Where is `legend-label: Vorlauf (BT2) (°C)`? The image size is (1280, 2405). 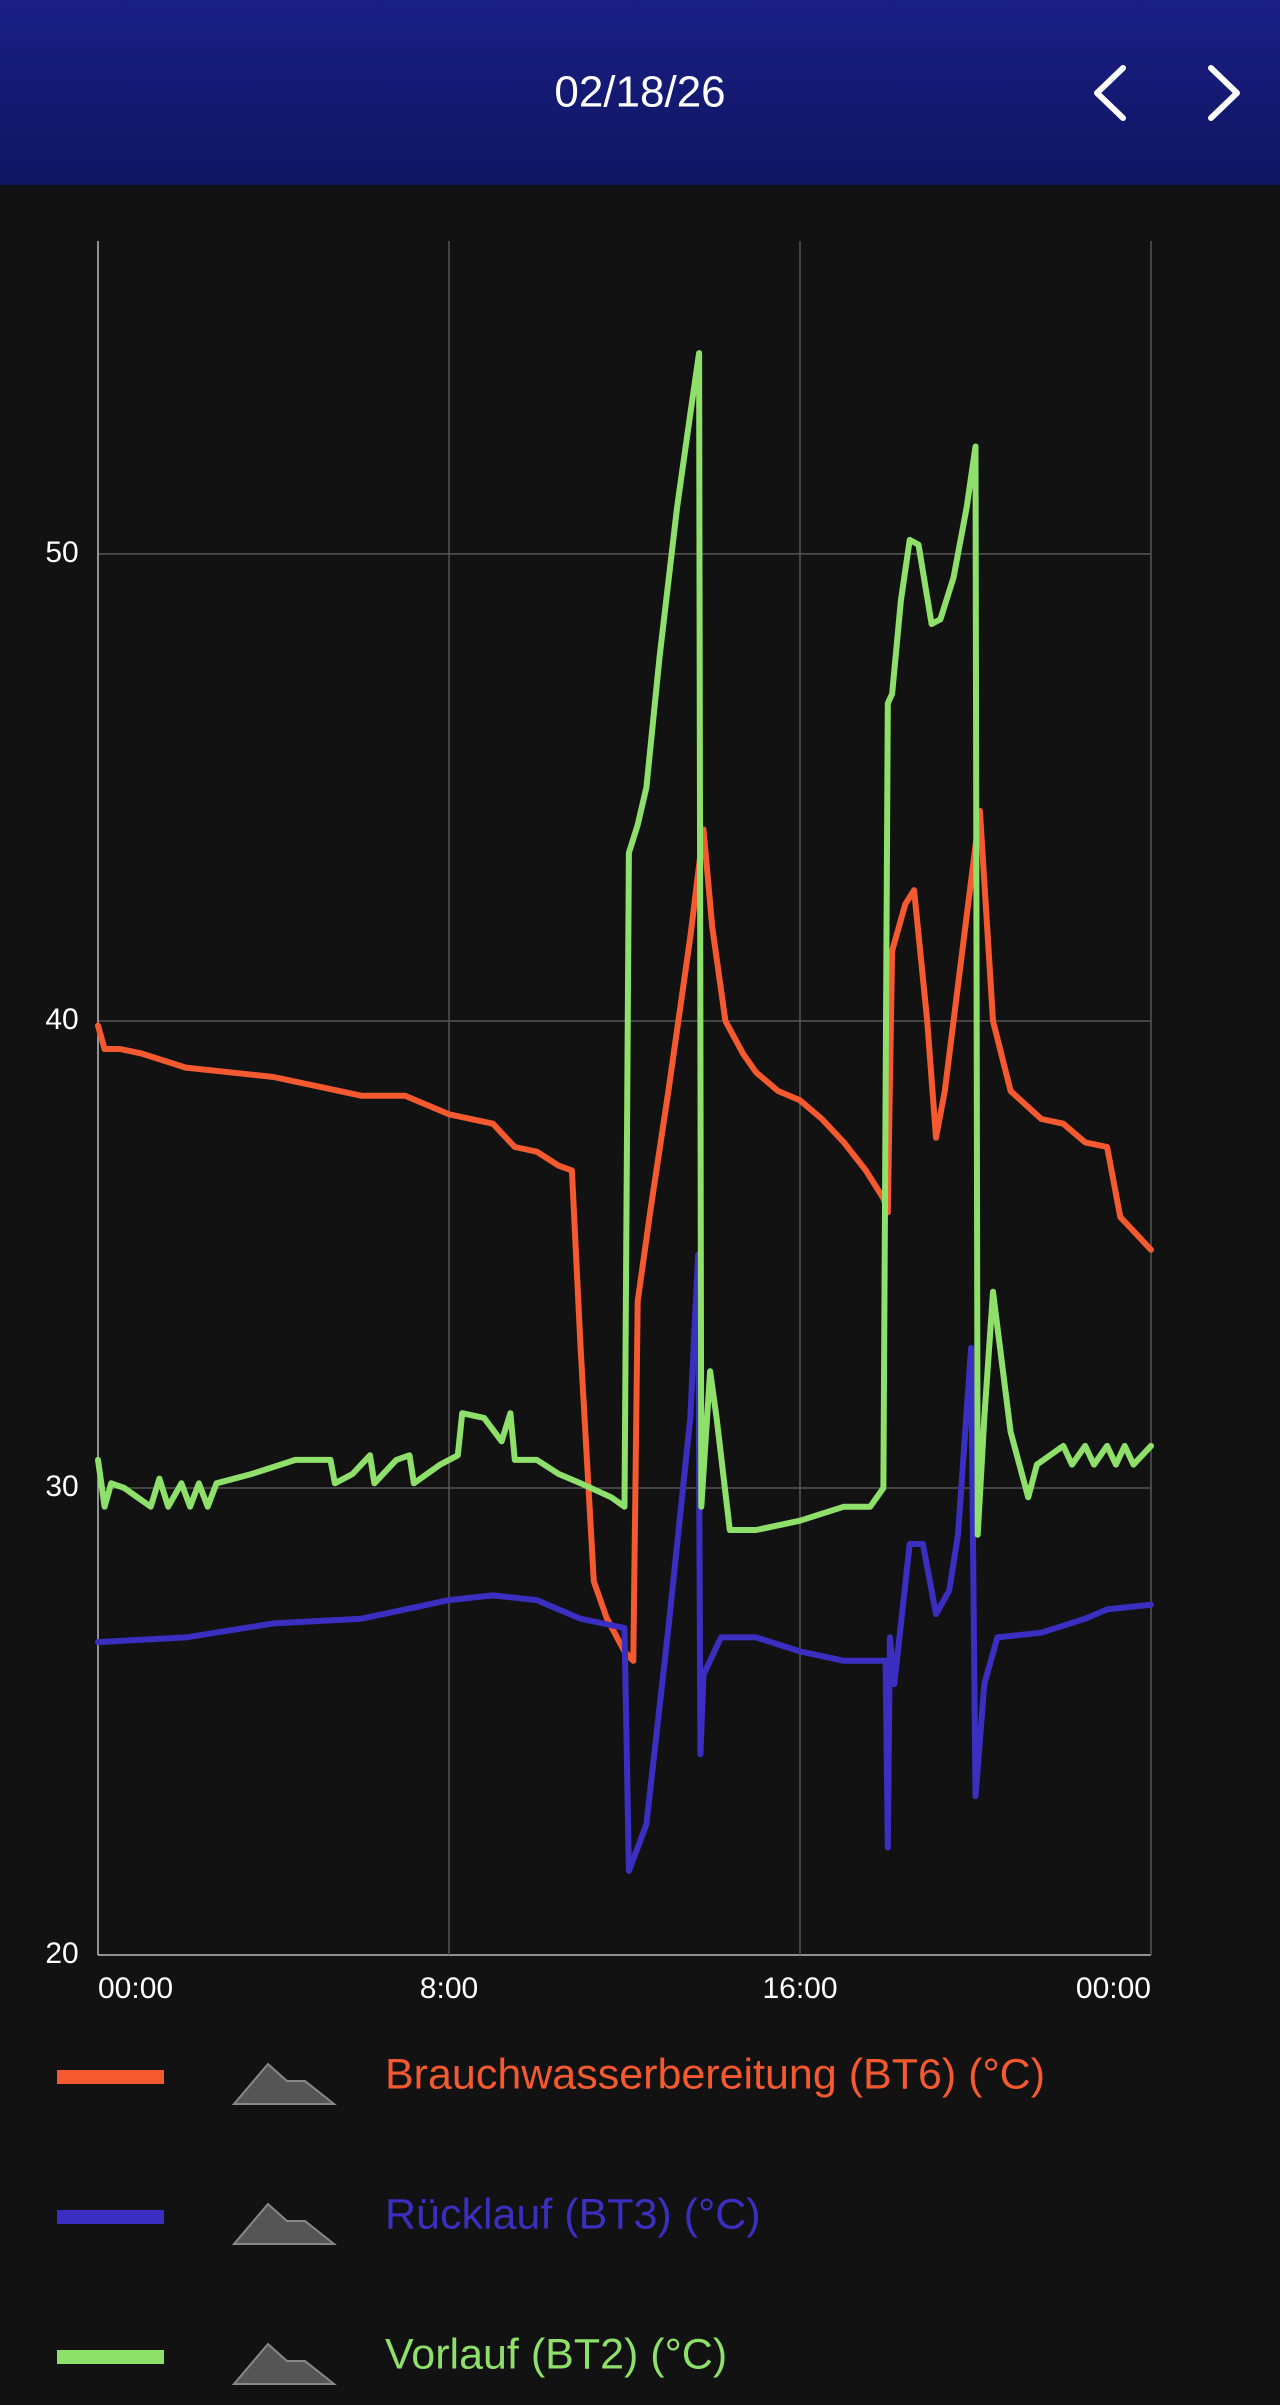 legend-label: Vorlauf (BT2) (°C) is located at coordinates (556, 2354).